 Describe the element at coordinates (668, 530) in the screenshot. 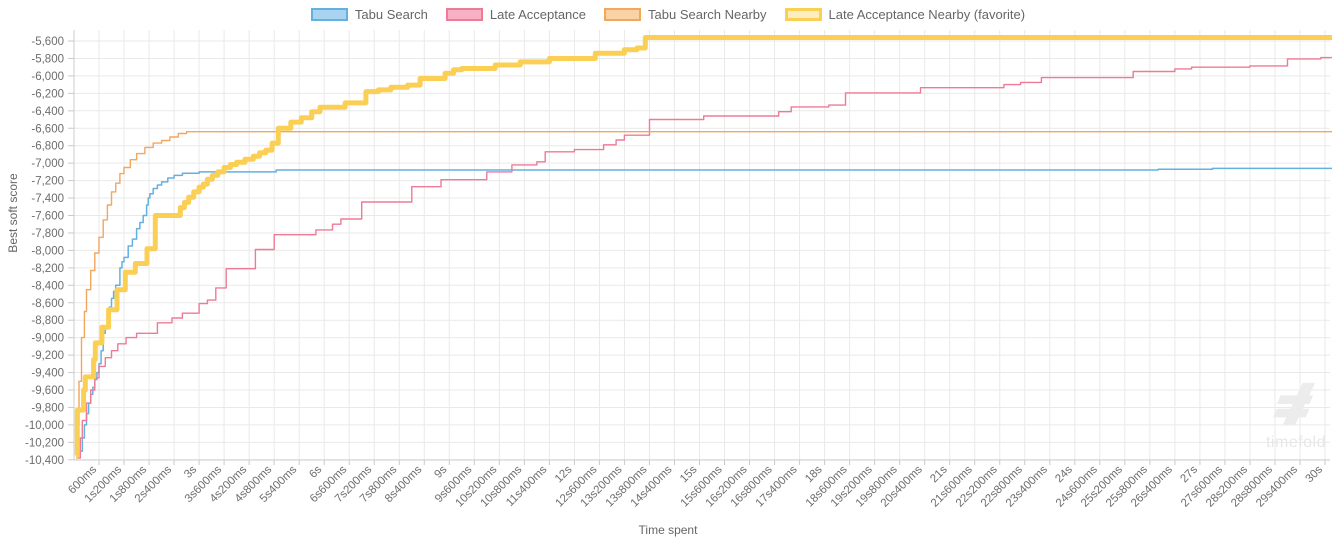

I see `x-axis-title: Time spent` at that location.